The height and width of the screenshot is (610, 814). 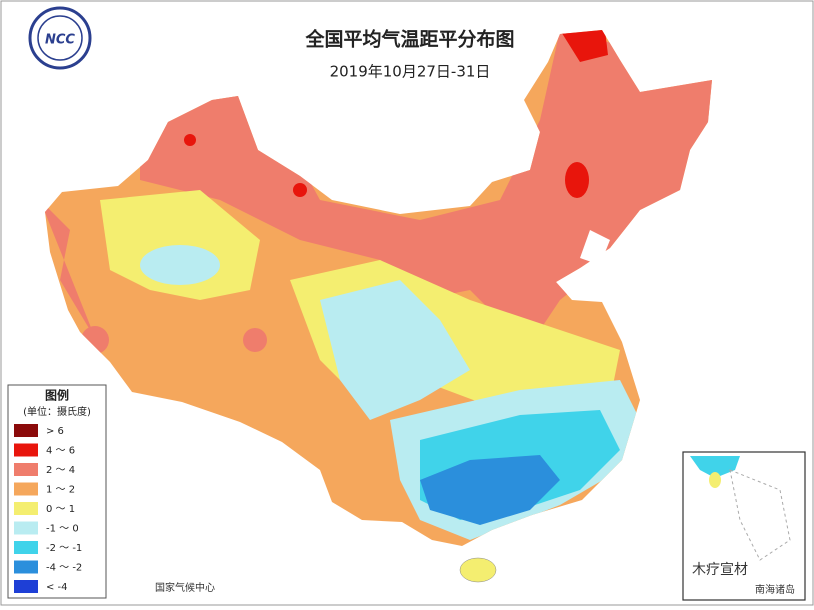 I want to click on legend-label: -2 ～ -1, so click(x=64, y=548).